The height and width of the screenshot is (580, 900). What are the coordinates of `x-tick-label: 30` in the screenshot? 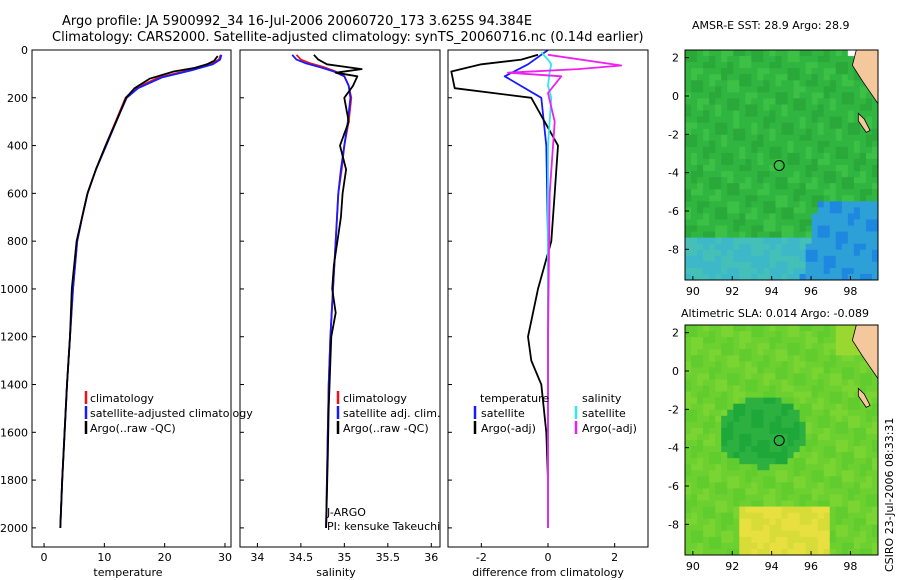 It's located at (225, 557).